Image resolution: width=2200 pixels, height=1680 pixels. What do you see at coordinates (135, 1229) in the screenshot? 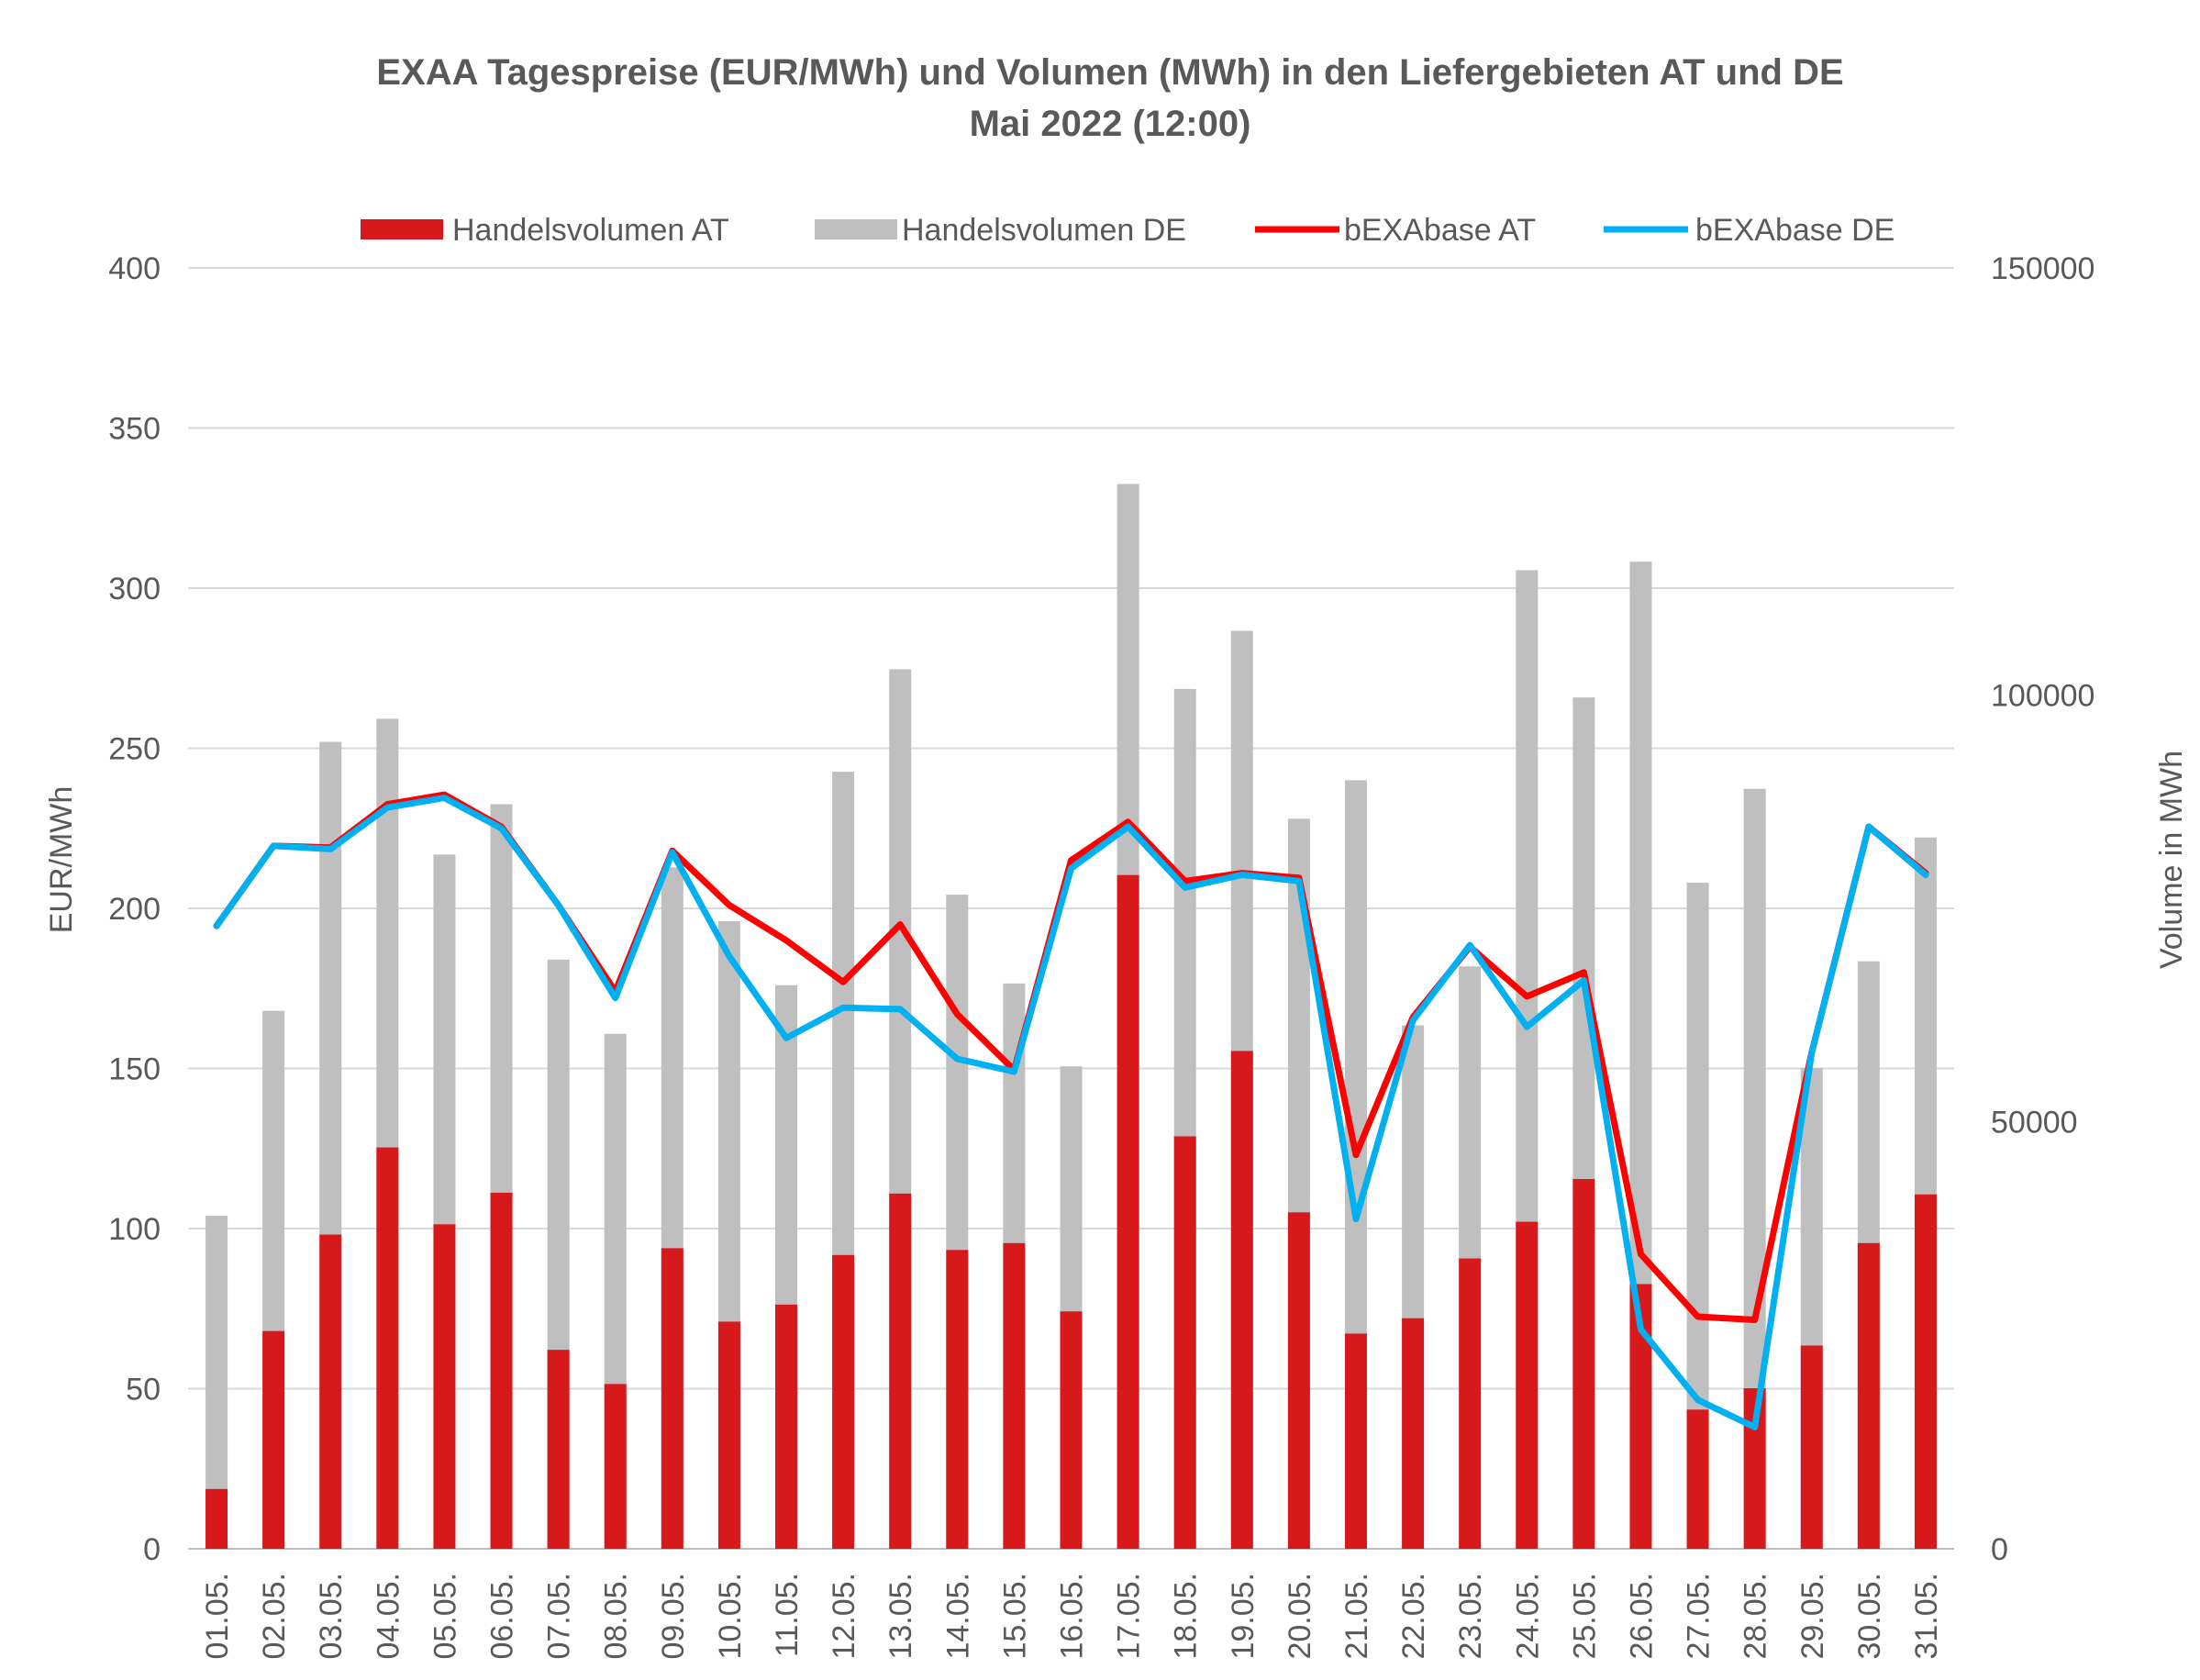
I see `left-tick-label: 100` at bounding box center [135, 1229].